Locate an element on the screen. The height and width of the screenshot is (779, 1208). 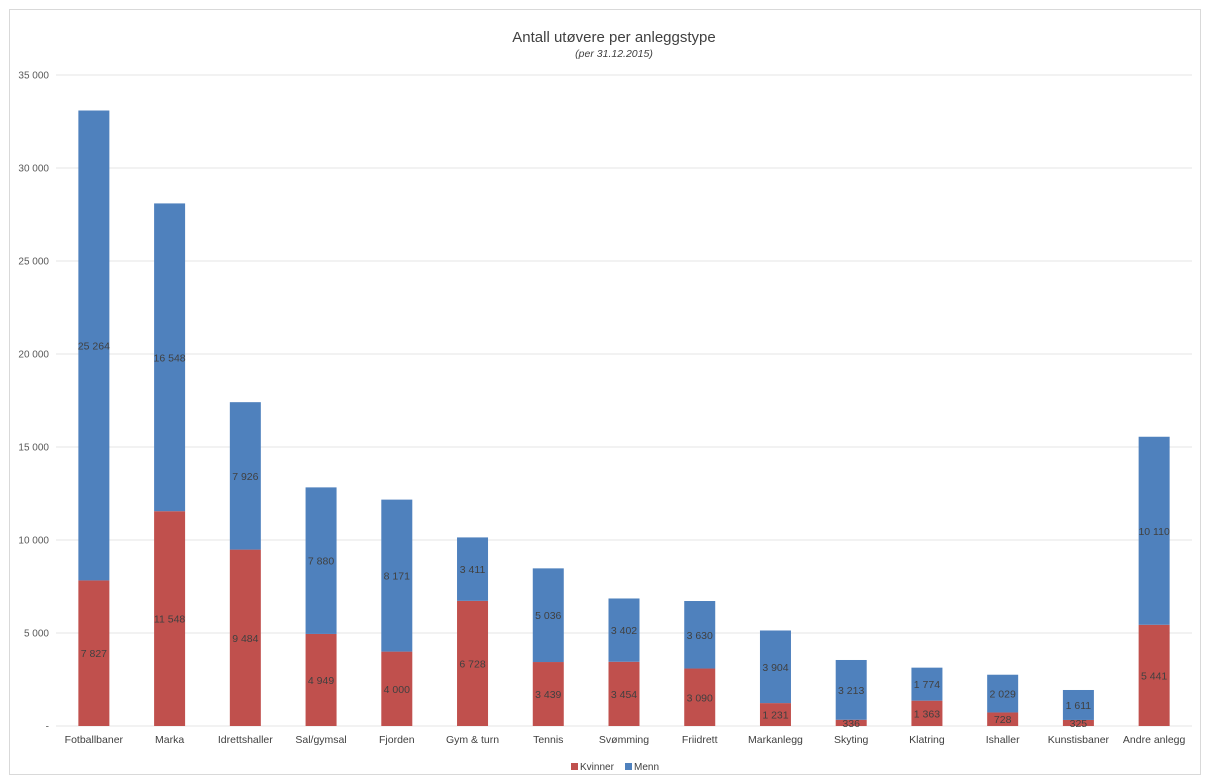
data-label: 10 110 is located at coordinates (1153, 532).